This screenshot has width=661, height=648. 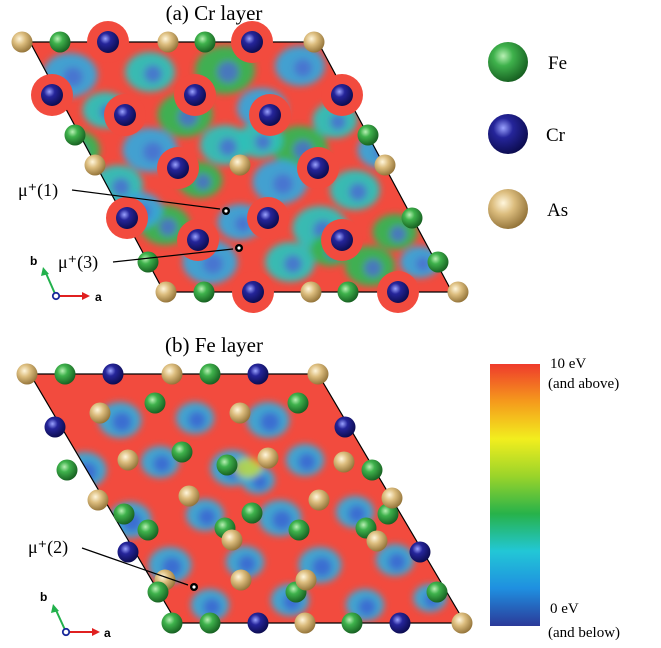 I want to click on legend-fe-sphere, so click(x=508, y=62).